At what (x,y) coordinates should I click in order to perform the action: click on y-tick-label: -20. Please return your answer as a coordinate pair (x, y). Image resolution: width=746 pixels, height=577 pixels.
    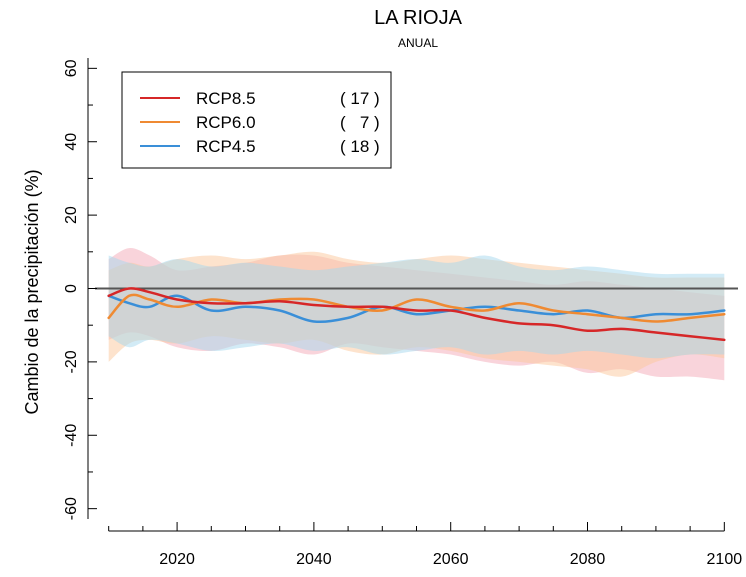
    Looking at the image, I should click on (71, 361).